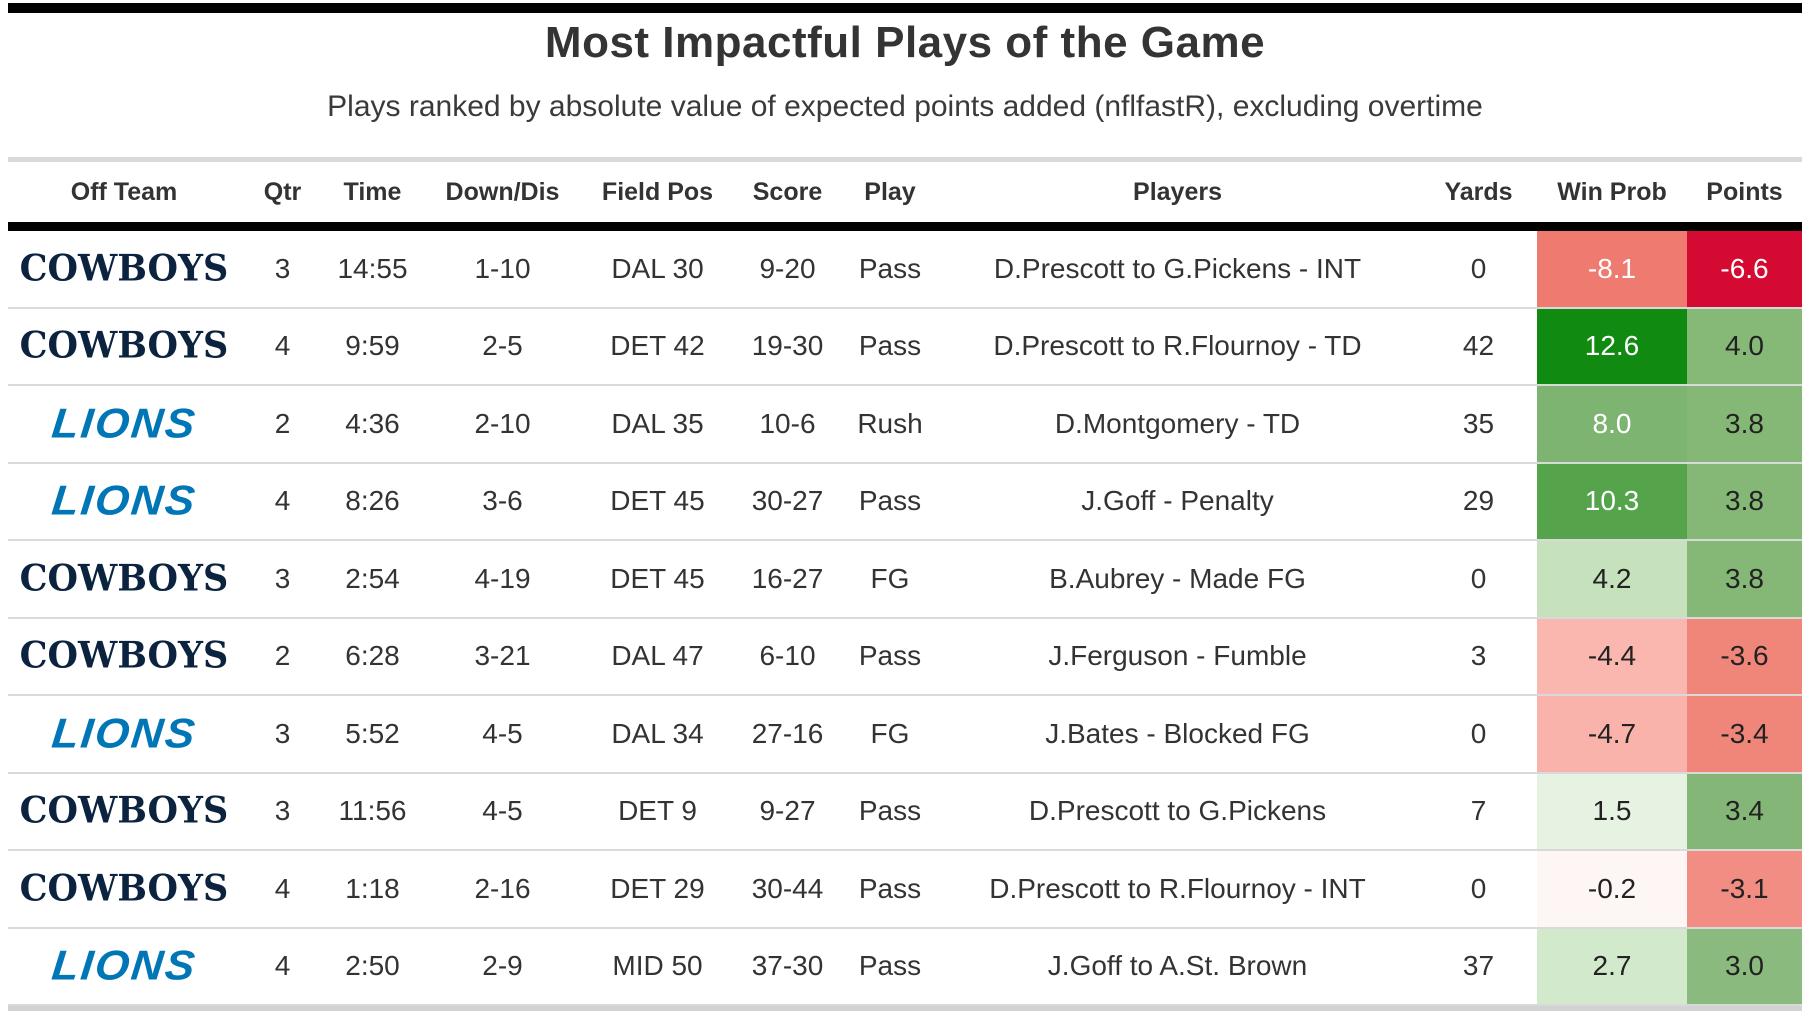 This screenshot has width=1810, height=1018. What do you see at coordinates (372, 967) in the screenshot?
I see `time-cell: 2:50` at bounding box center [372, 967].